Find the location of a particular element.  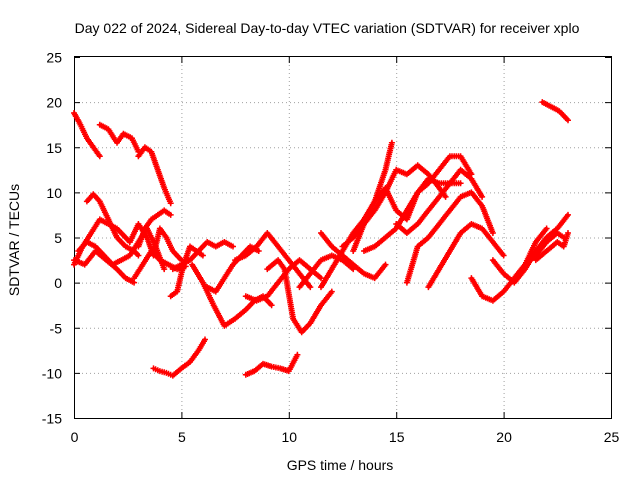

x-tick-label: 5 is located at coordinates (182, 437).